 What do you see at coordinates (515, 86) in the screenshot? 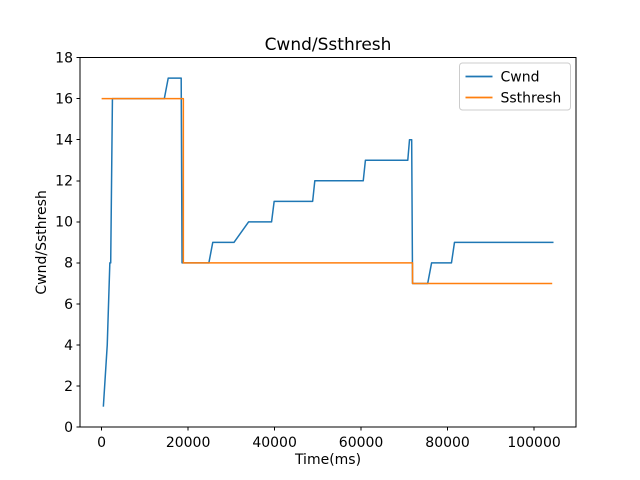
I see `legend: Cwnd Ssthresh` at bounding box center [515, 86].